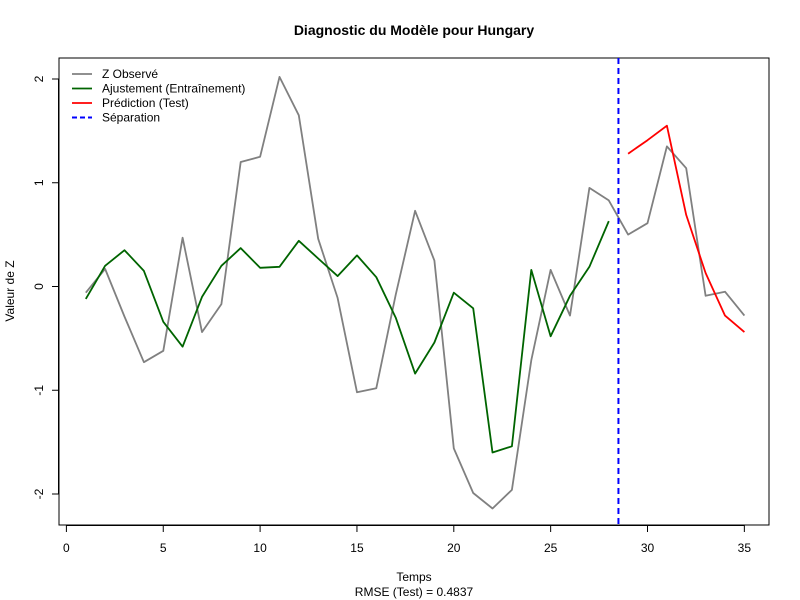  I want to click on x-tick-label: 15, so click(357, 548).